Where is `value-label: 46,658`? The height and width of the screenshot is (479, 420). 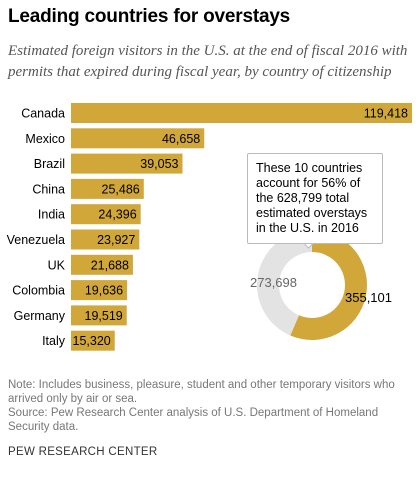
value-label: 46,658 is located at coordinates (181, 139).